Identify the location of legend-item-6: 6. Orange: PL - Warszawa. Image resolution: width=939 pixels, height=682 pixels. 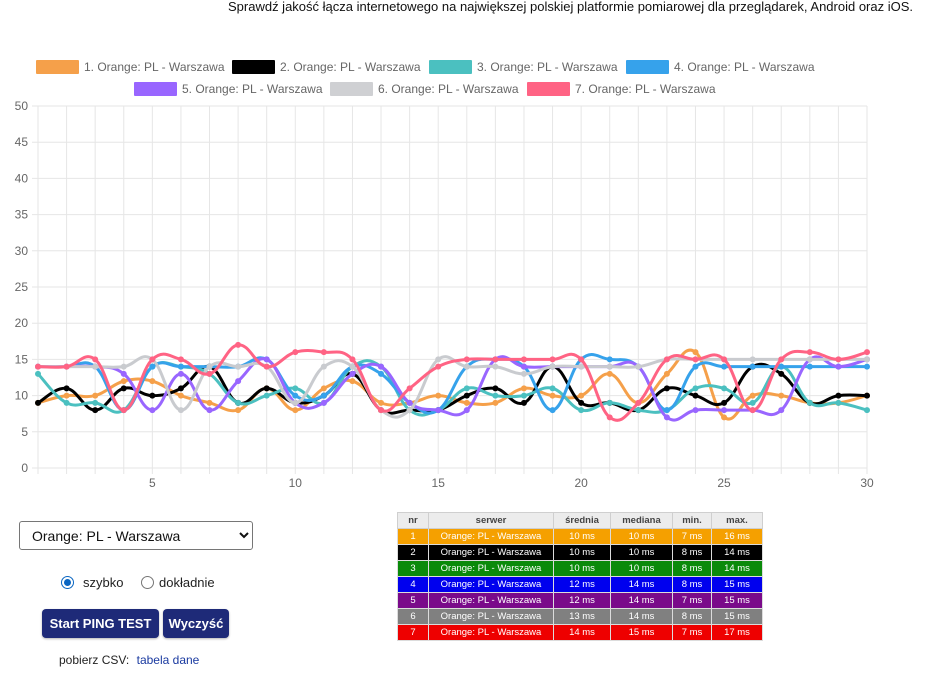
(424, 89).